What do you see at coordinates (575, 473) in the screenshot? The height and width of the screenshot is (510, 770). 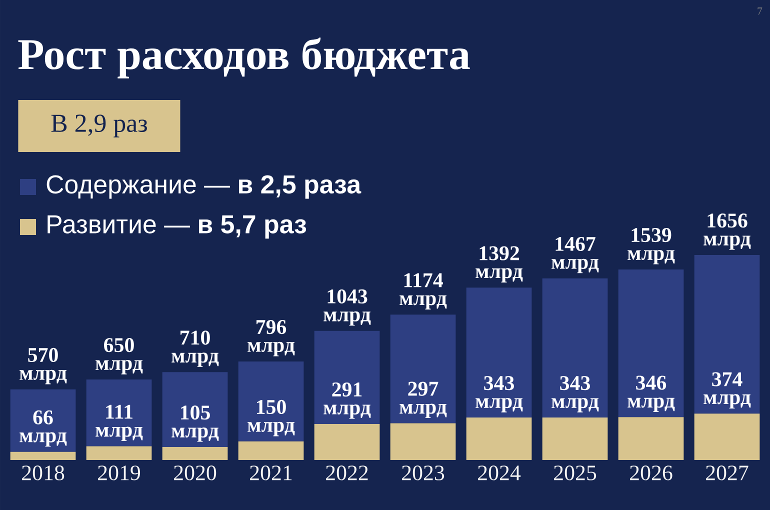 I see `x-tick-label: 2025` at bounding box center [575, 473].